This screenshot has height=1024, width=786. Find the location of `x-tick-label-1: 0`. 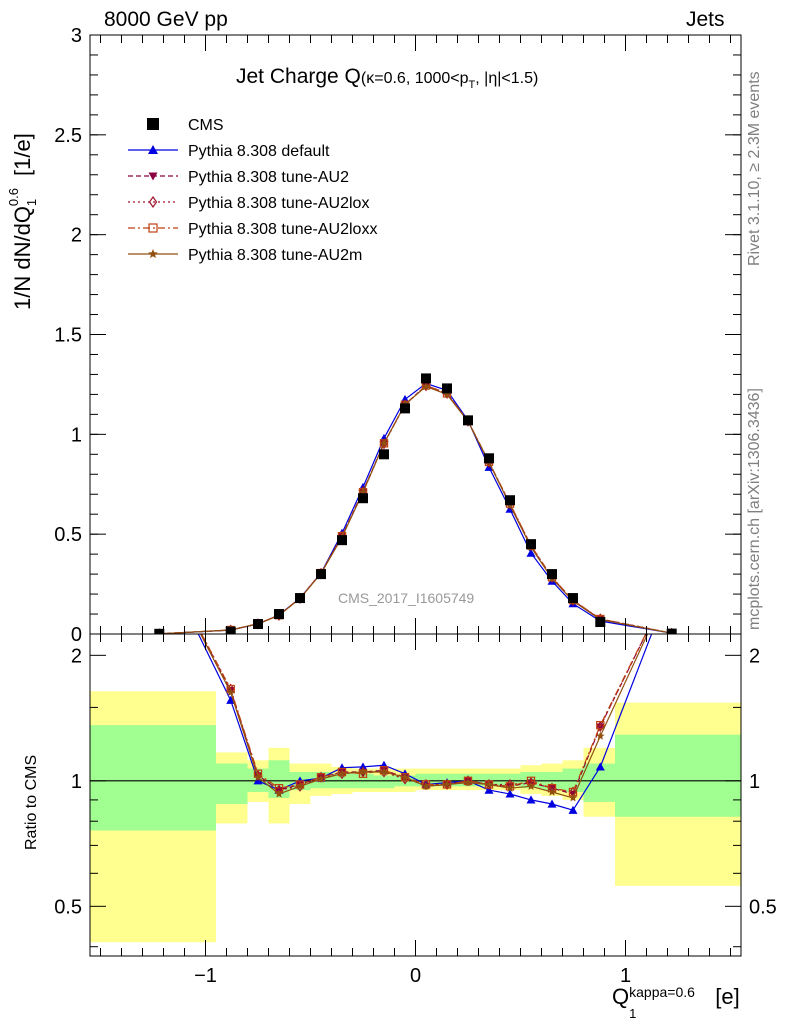

x-tick-label-1: 0 is located at coordinates (415, 976).